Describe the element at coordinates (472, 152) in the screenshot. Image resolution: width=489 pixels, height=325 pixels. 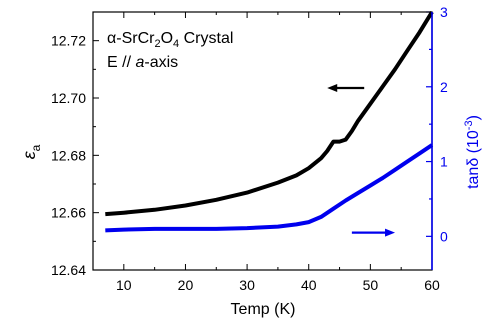
I see `right-axis-title: tanδ (10-3)` at that location.